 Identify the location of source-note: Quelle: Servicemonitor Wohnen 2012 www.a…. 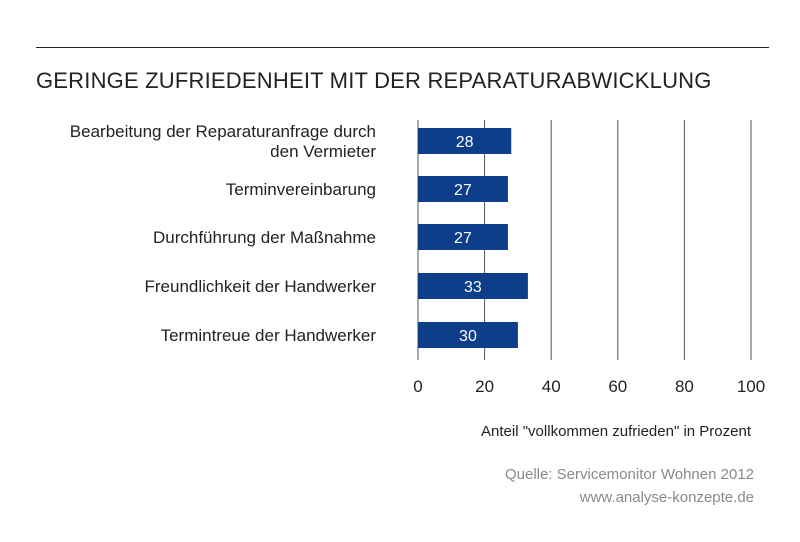
(629, 486).